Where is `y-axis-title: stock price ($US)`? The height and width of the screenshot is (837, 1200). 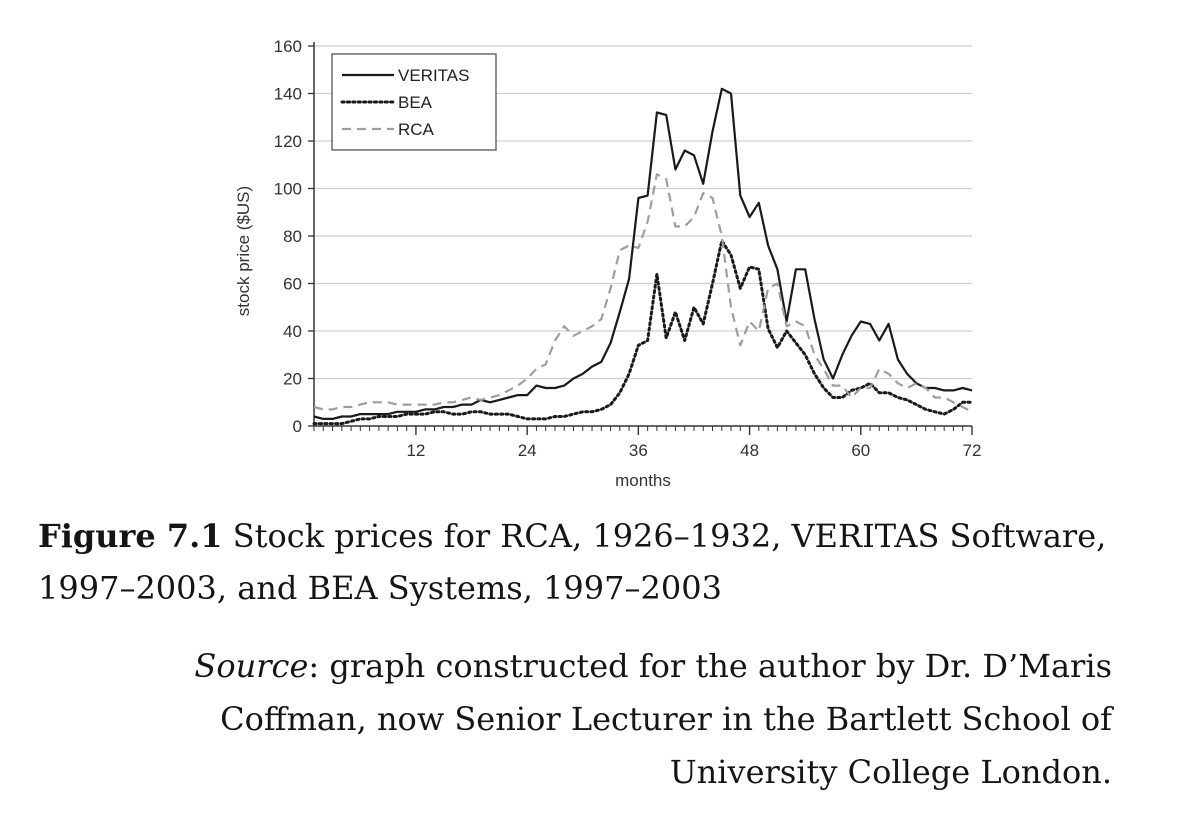
y-axis-title: stock price ($US) is located at coordinates (243, 251).